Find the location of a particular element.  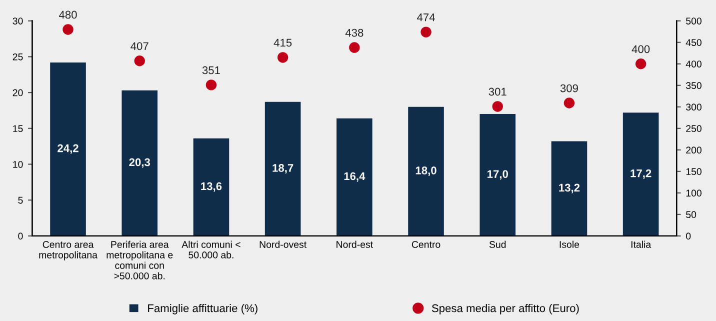

legend-label: Spesa media per affitto (Euro) is located at coordinates (505, 309).